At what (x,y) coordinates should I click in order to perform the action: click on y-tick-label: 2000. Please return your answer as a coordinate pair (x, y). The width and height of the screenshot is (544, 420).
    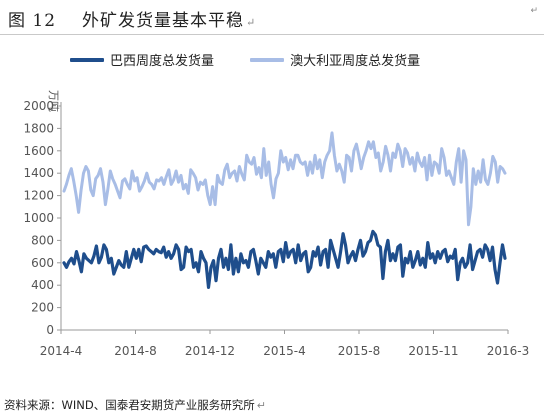
    Looking at the image, I should click on (38, 106).